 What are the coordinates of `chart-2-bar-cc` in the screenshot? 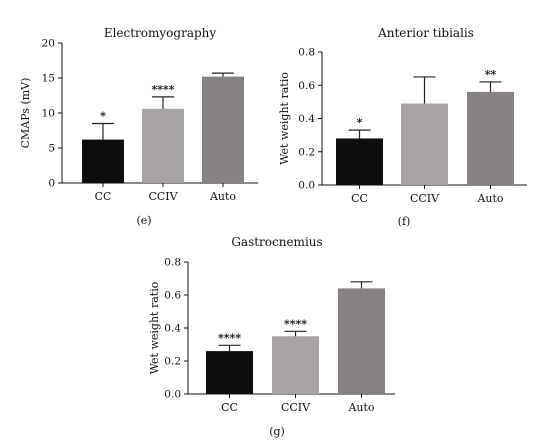 It's located at (359, 161).